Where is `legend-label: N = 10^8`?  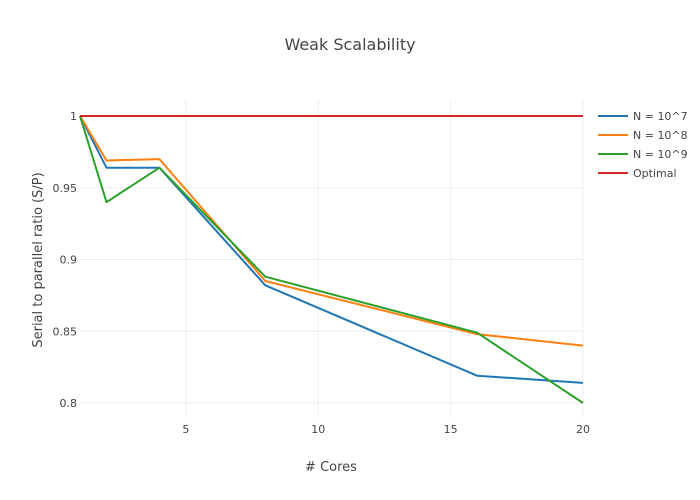 legend-label: N = 10^8 is located at coordinates (660, 135).